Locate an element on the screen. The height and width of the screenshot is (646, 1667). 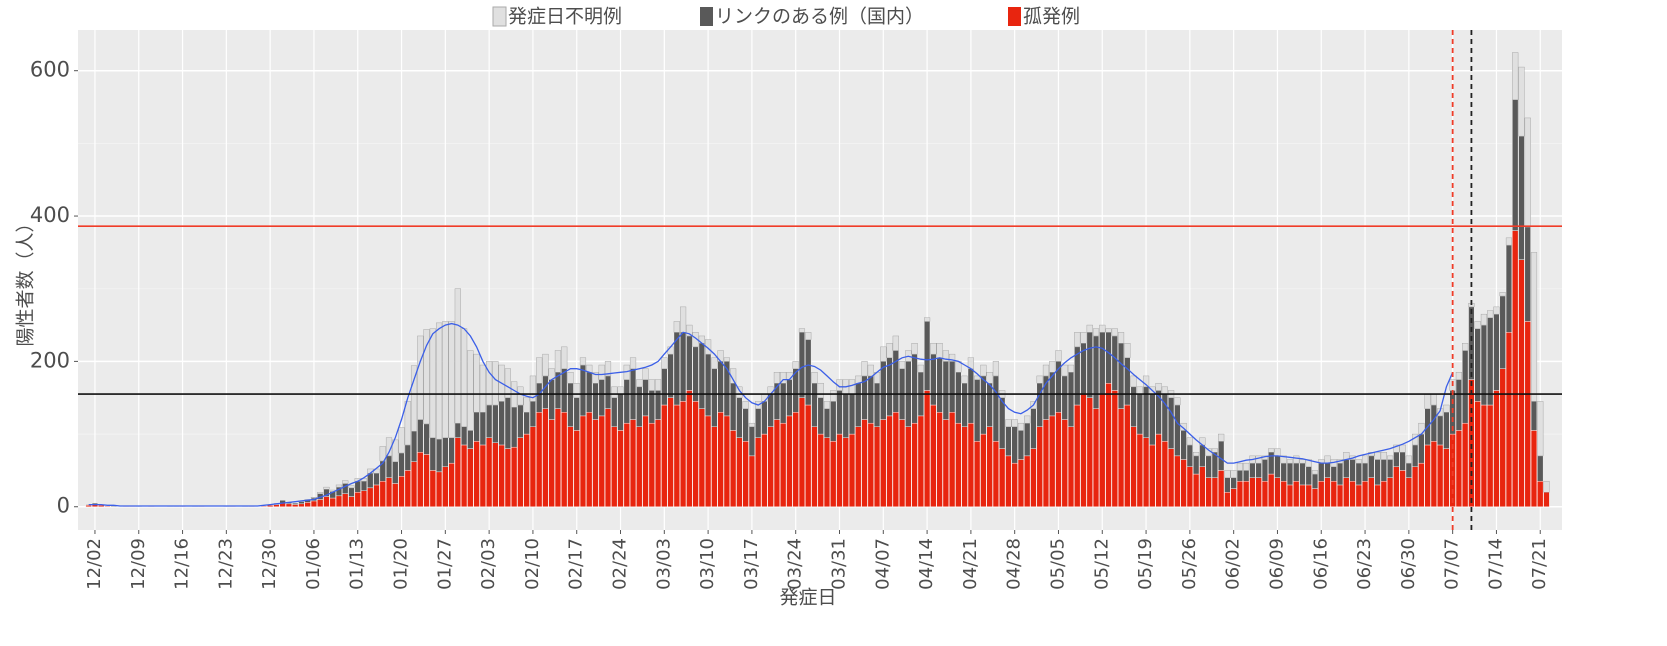
x-tick-label: 12/09 is located at coordinates (138, 564).